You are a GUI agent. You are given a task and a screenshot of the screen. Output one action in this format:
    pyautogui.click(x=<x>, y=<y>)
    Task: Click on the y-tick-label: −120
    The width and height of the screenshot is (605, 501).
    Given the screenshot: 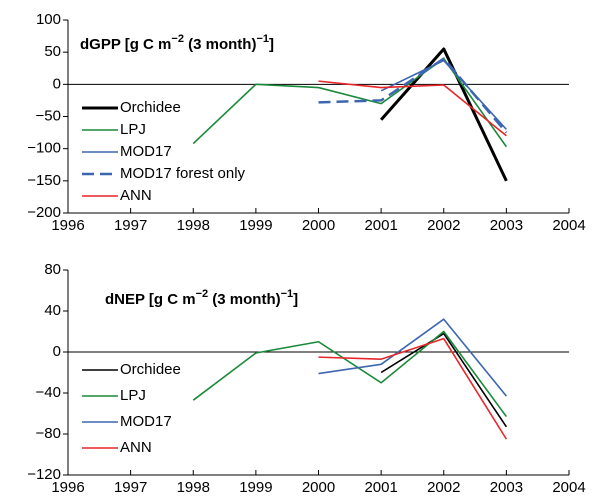 What is the action you would take?
    pyautogui.click(x=44, y=474)
    